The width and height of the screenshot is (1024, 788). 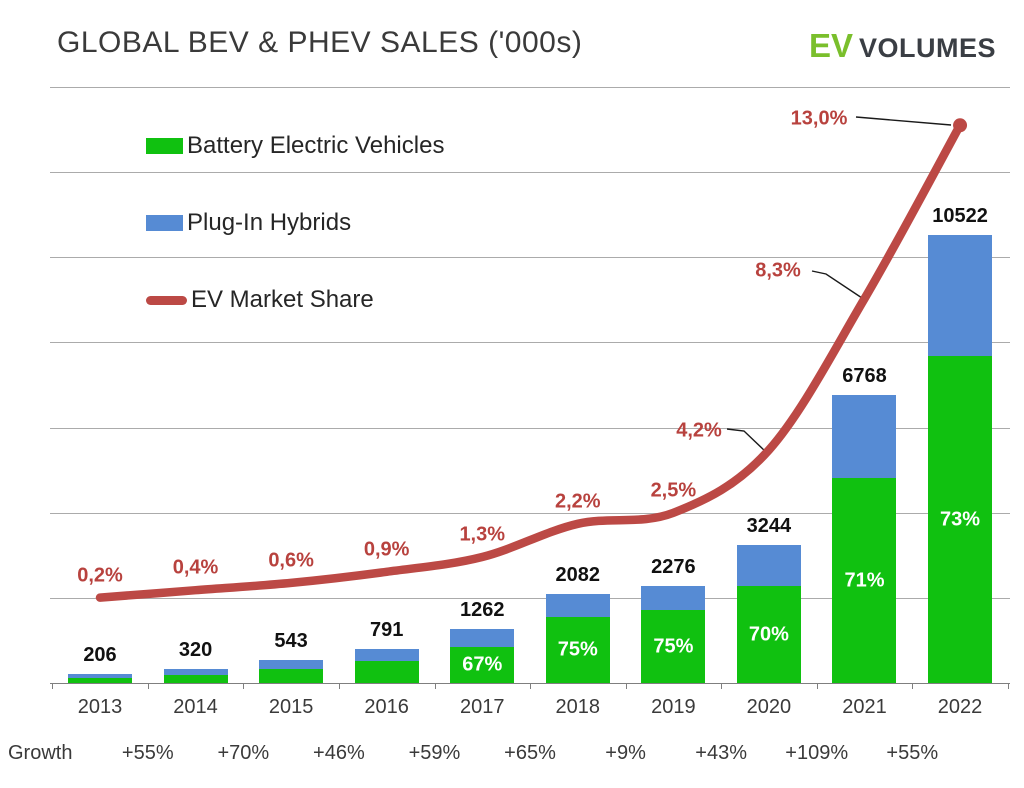 What do you see at coordinates (578, 501) in the screenshot?
I see `market-share-label: 2,2%` at bounding box center [578, 501].